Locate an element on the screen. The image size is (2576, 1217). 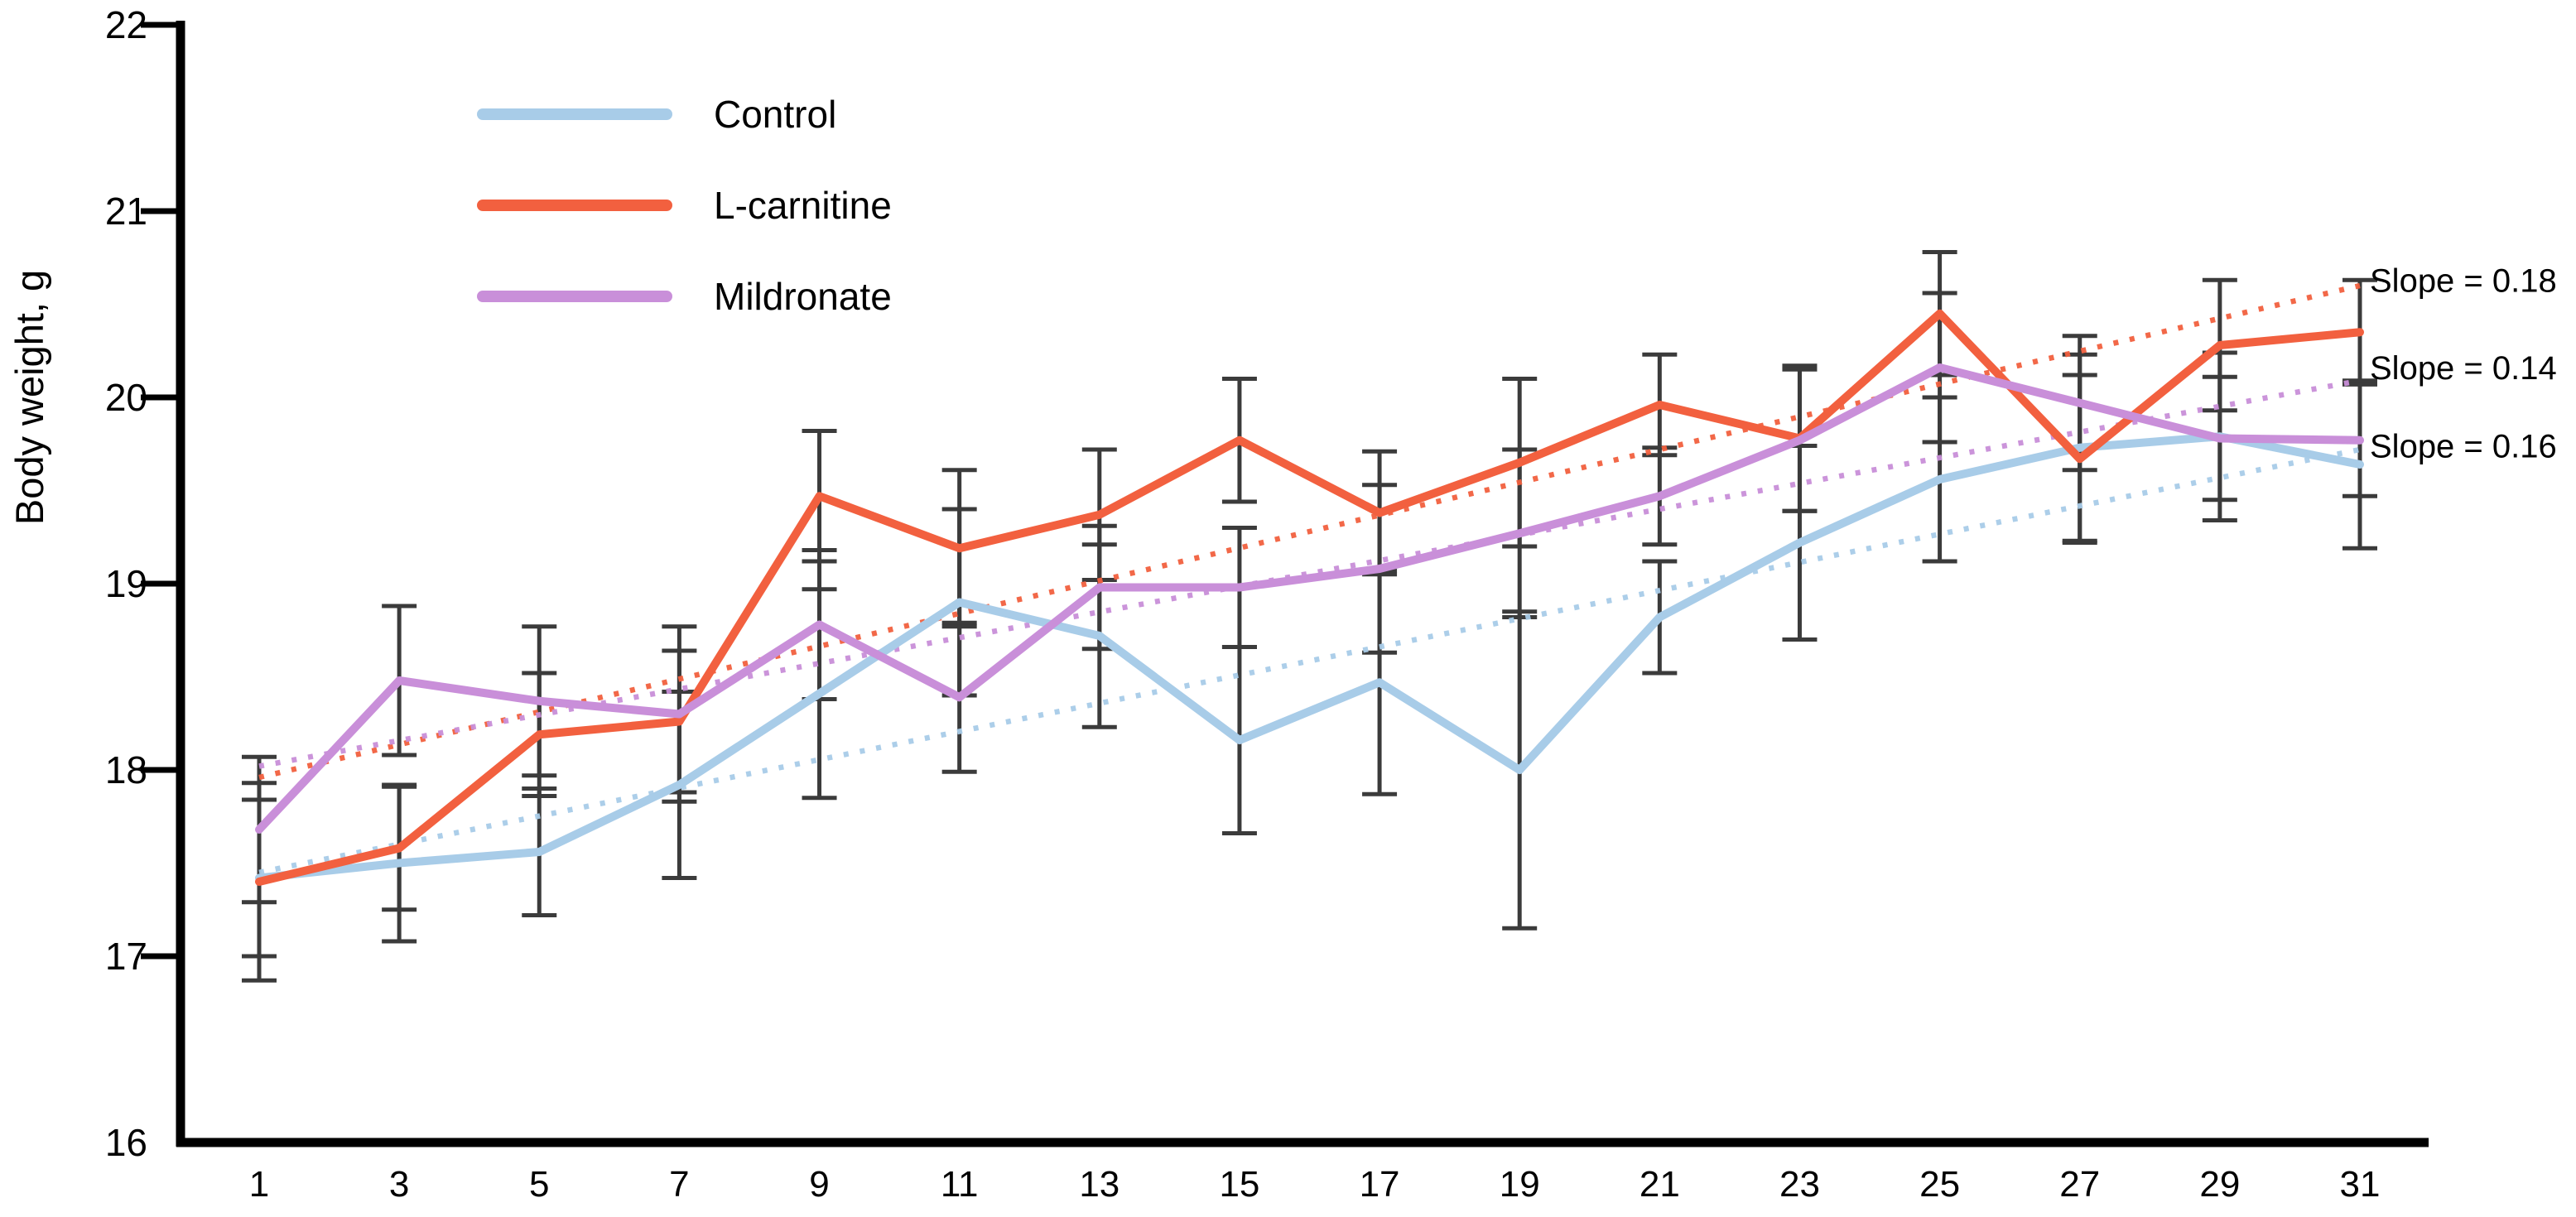
y-axis-title: Body weight, g is located at coordinates (29, 398).